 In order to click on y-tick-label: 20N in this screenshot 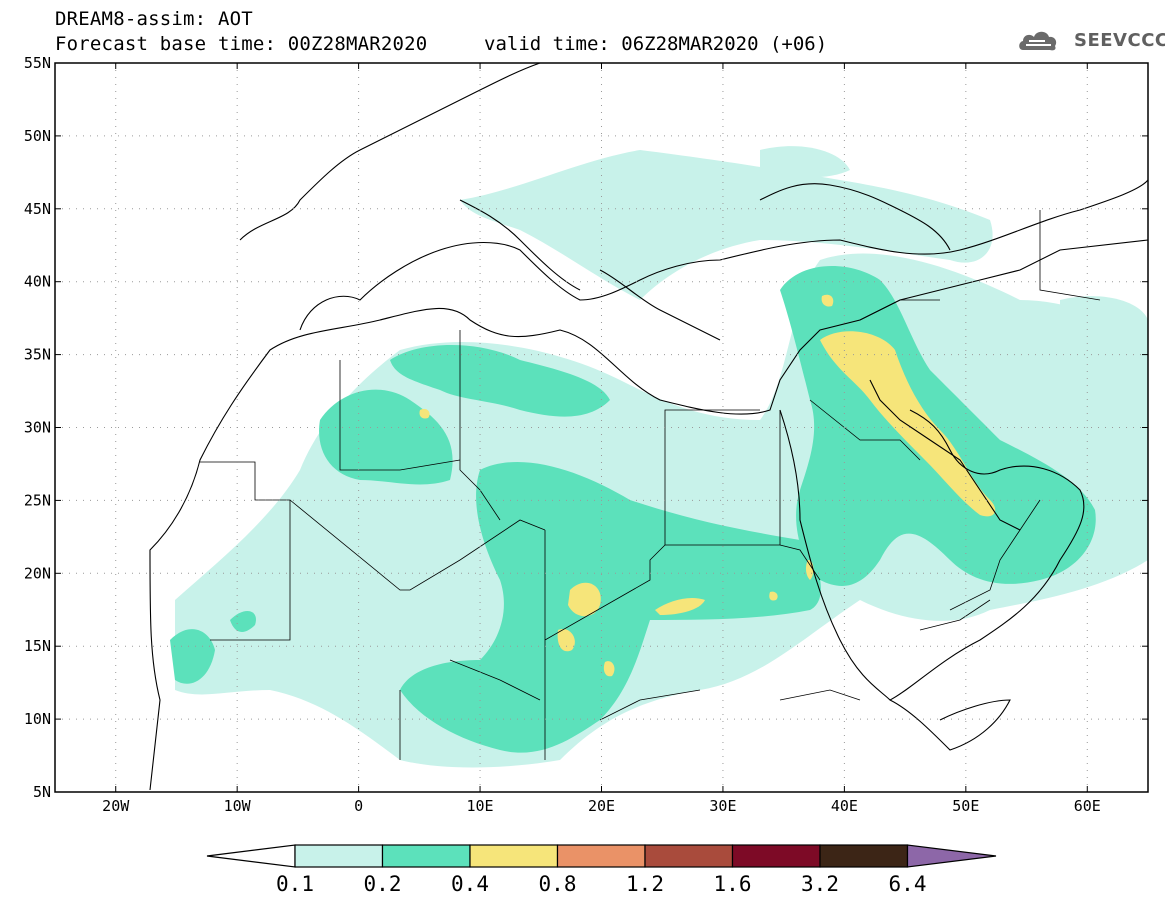, I will do `click(37, 573)`.